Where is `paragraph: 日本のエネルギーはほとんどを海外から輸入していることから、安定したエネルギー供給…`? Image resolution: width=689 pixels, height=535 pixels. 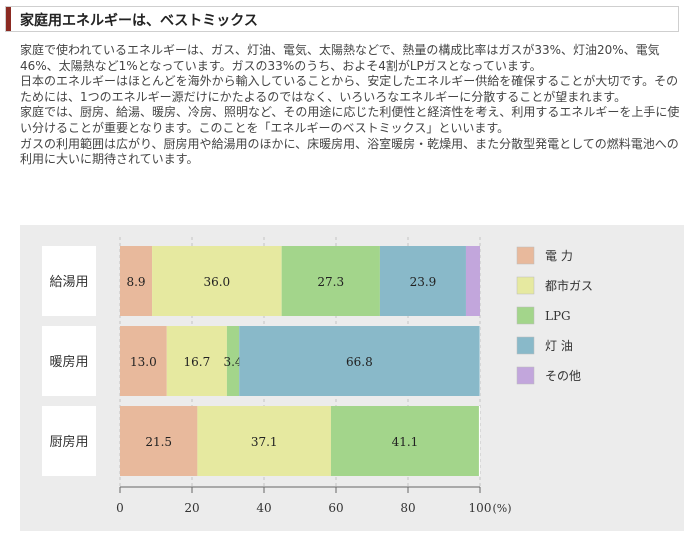 paragraph: 日本のエネルギーはほとんどを海外から輸入していることから、安定したエネルギー供給… is located at coordinates (349, 89).